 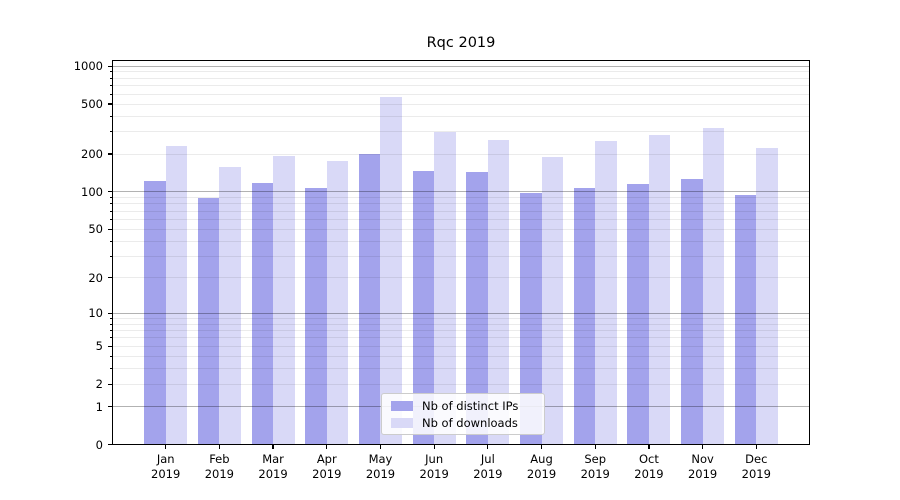 What do you see at coordinates (649, 446) in the screenshot?
I see `x-tick-oct` at bounding box center [649, 446].